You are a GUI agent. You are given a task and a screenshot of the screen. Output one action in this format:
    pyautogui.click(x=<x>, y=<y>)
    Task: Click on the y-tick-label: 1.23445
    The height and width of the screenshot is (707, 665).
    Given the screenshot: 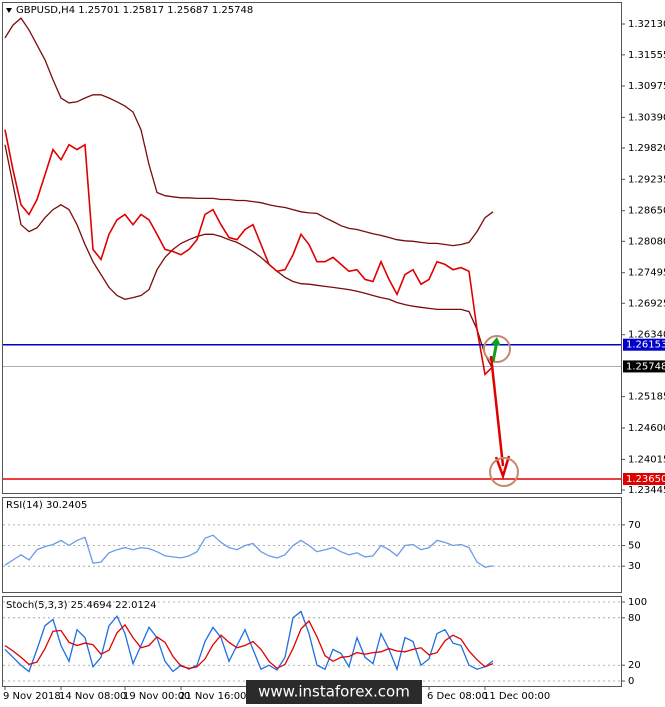 What is the action you would take?
    pyautogui.click(x=646, y=490)
    